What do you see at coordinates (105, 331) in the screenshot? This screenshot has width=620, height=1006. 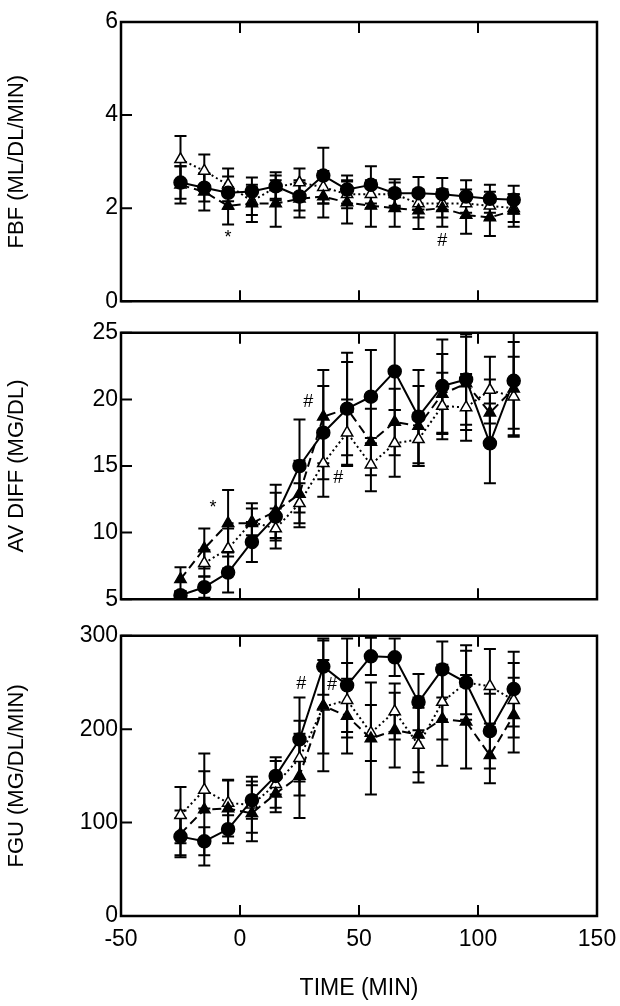 I see `y-tick-label: 25` at bounding box center [105, 331].